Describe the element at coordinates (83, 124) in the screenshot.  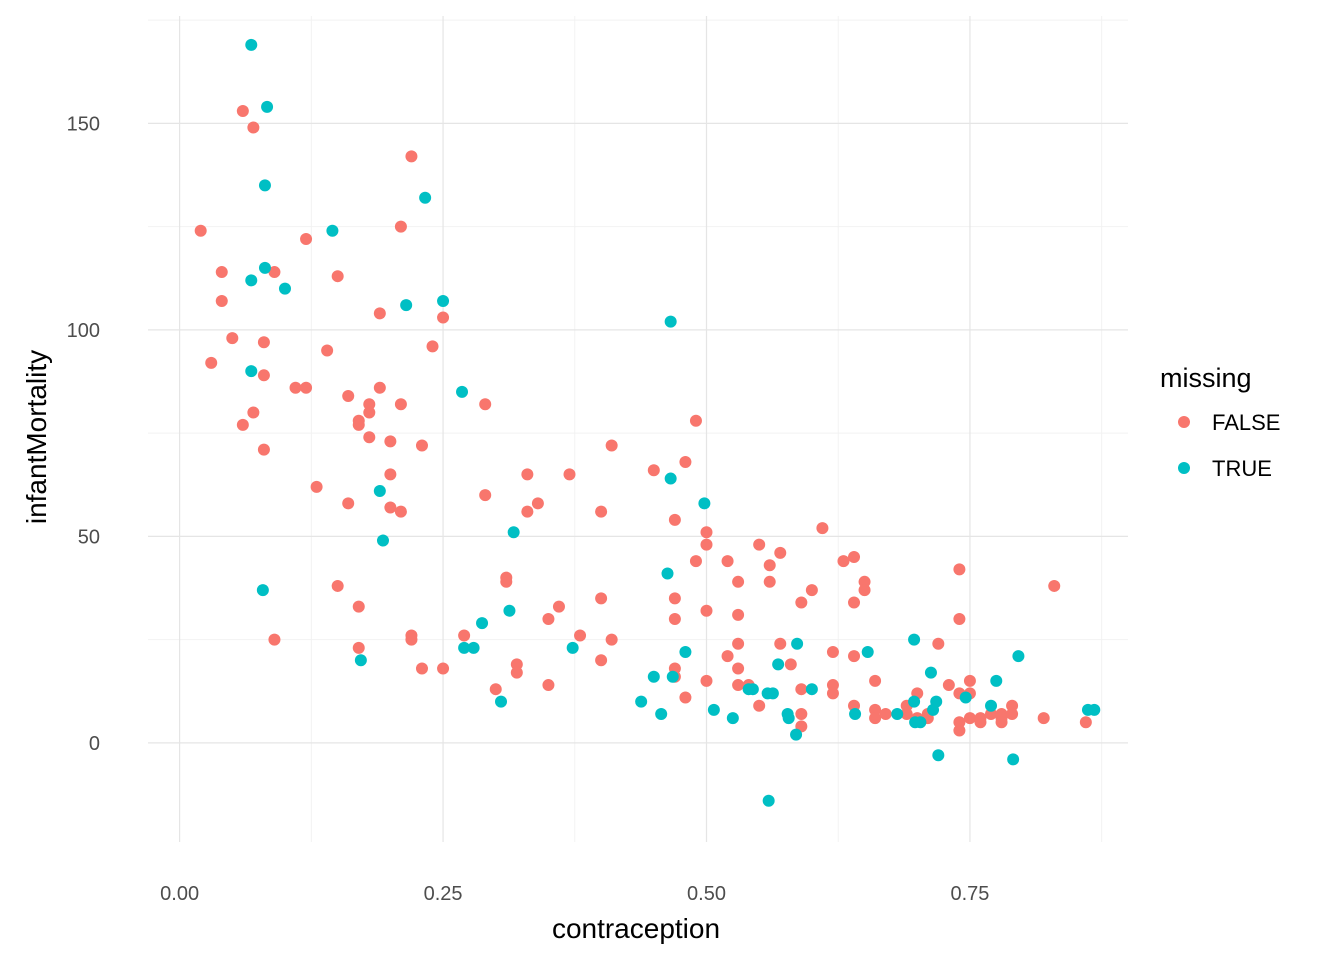
I see `y-tick-label: 150` at that location.